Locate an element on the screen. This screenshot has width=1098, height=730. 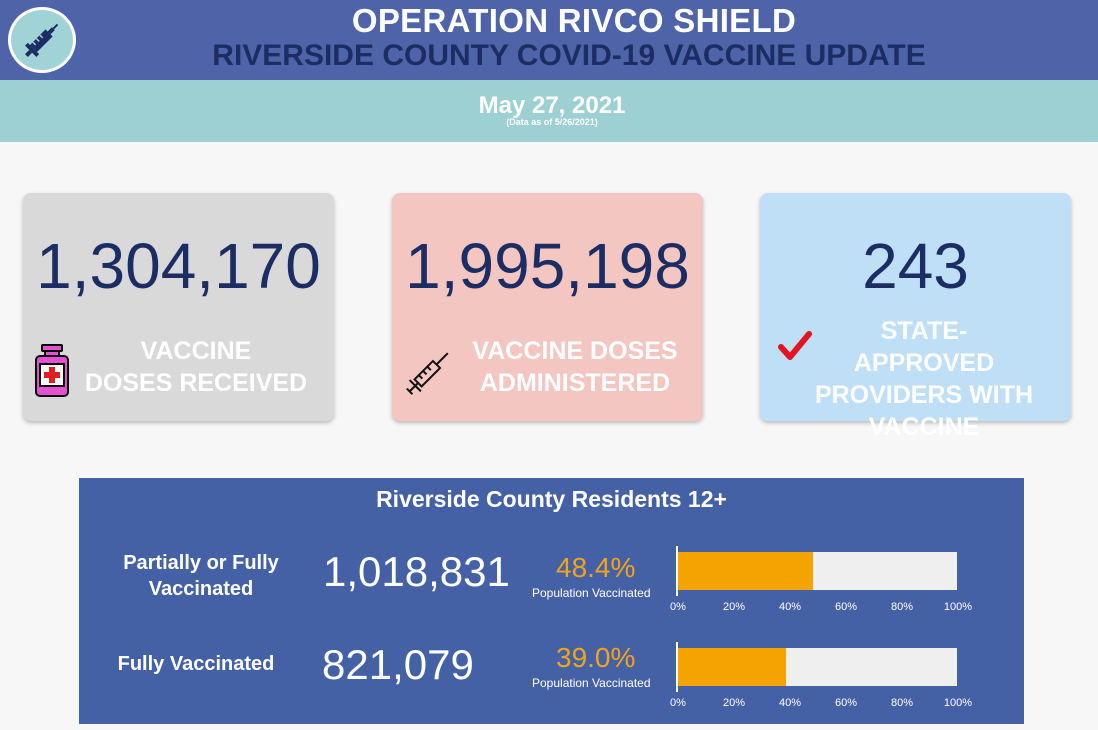
data-as-of-note: (Data as of 5/26/2021) is located at coordinates (552, 122).